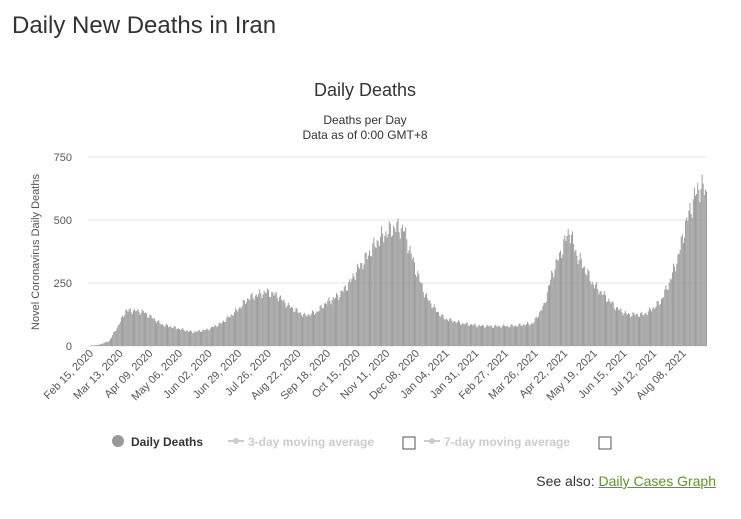 This screenshot has height=519, width=741. What do you see at coordinates (157, 442) in the screenshot?
I see `legend-item-daily-deaths: Daily Deaths` at bounding box center [157, 442].